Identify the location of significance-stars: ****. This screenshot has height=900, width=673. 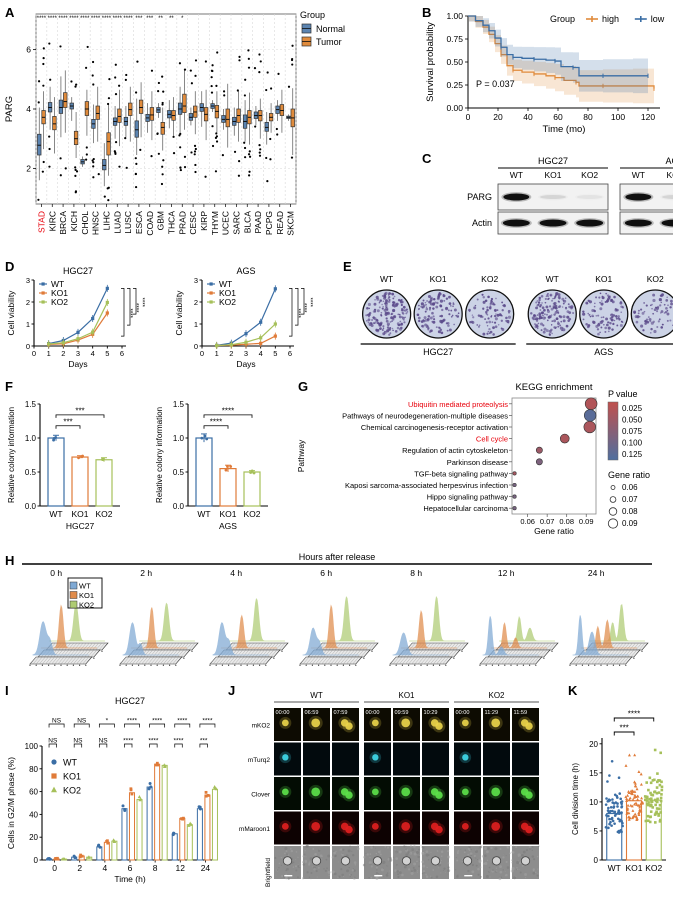
(178, 741).